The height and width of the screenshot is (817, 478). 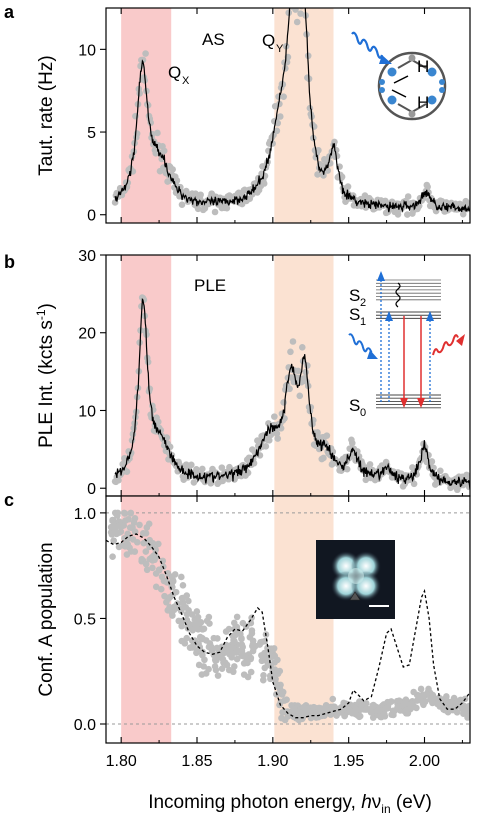 What do you see at coordinates (46, 306) in the screenshot?
I see `y-axis-label-end: )` at bounding box center [46, 306].